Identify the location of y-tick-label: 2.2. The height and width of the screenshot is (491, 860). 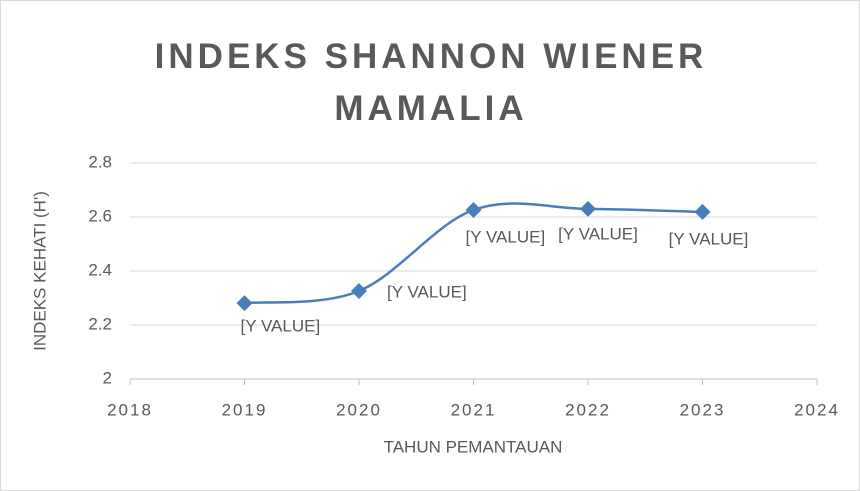
(100, 323).